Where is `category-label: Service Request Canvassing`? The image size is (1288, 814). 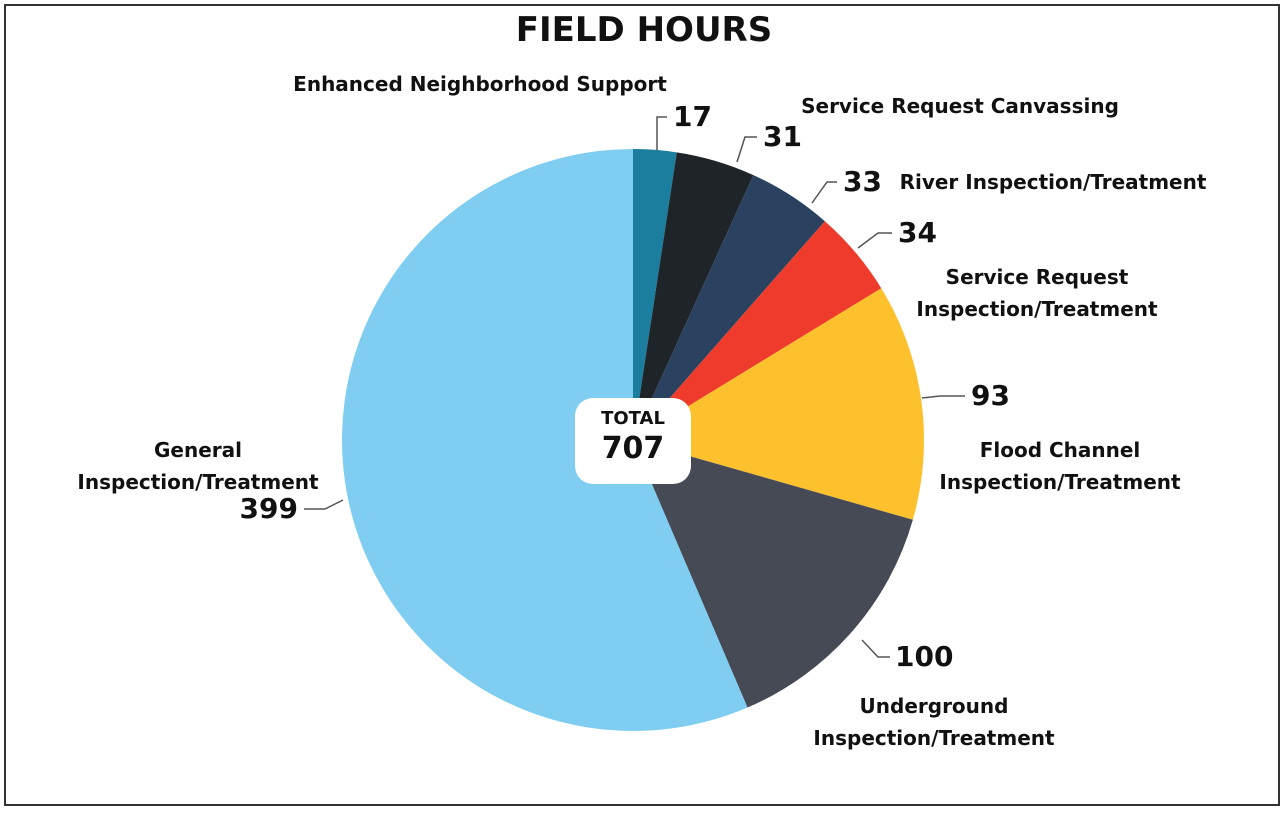 category-label: Service Request Canvassing is located at coordinates (960, 106).